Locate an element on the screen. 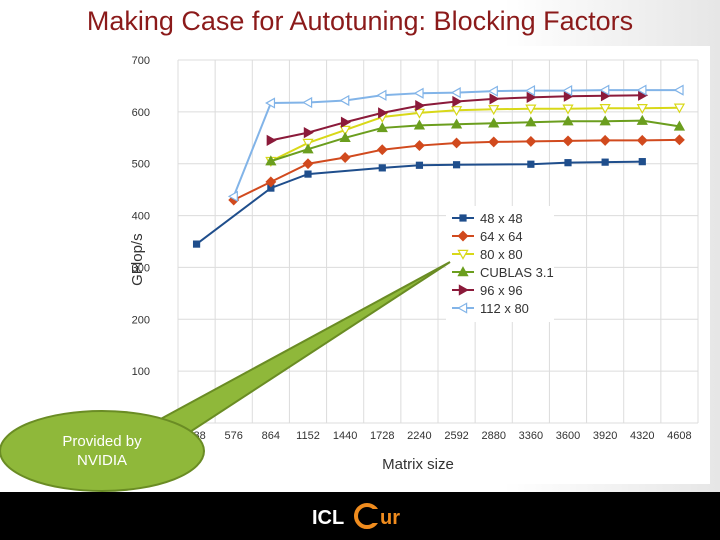 Image resolution: width=720 pixels, height=540 pixels. y-axis-label: GFlop/s is located at coordinates (137, 259).